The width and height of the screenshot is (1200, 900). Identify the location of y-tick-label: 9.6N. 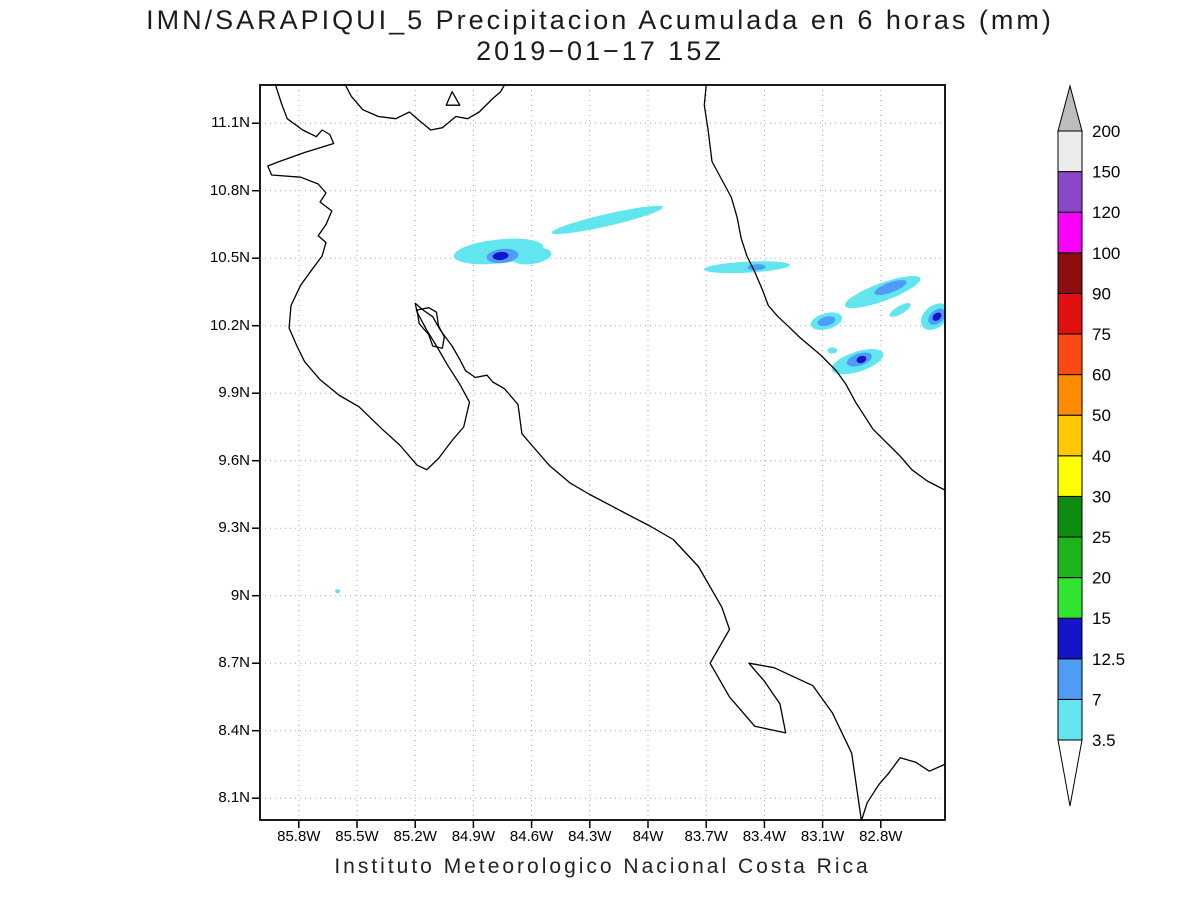
(234, 460).